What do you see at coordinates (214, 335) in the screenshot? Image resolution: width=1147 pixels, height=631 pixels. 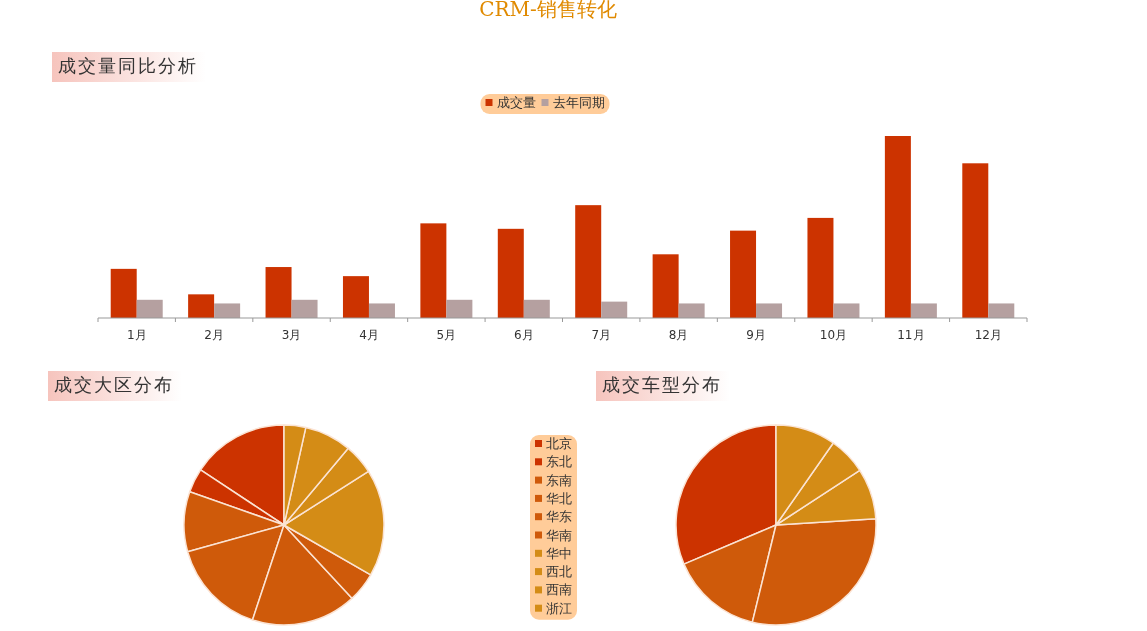 I see `x-tick-label: 2月` at bounding box center [214, 335].